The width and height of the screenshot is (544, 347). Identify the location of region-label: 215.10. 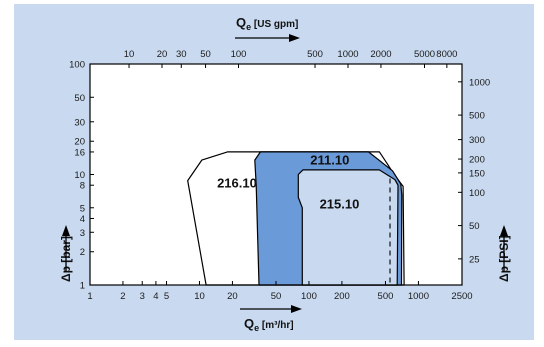
(340, 204).